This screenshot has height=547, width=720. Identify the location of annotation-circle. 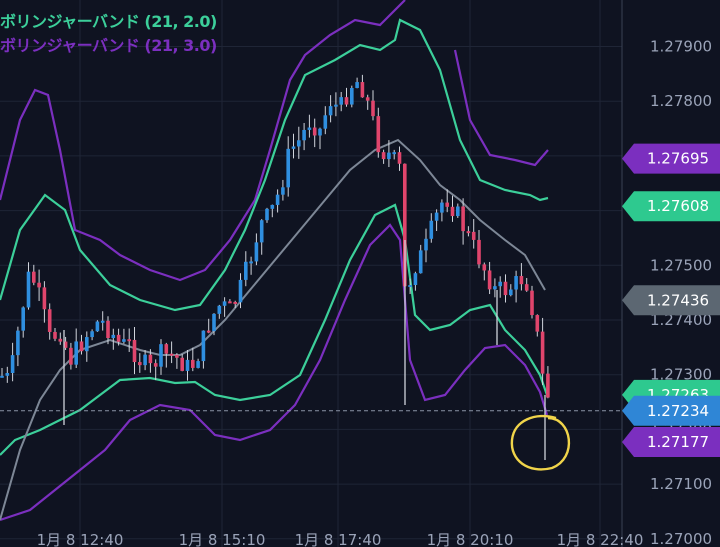
(540, 442).